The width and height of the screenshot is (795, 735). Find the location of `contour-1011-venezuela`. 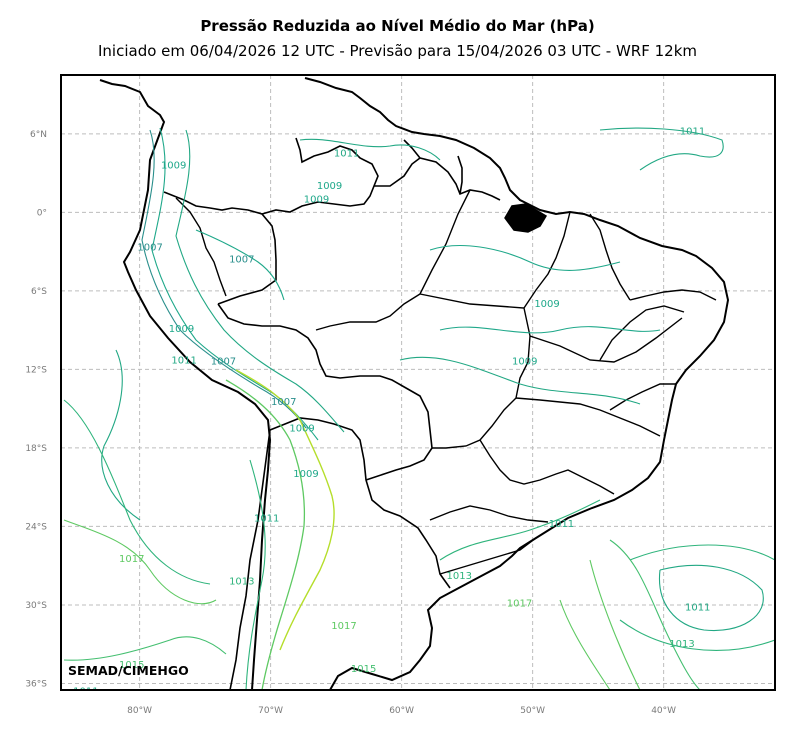

contour-1011-venezuela is located at coordinates (370, 149).